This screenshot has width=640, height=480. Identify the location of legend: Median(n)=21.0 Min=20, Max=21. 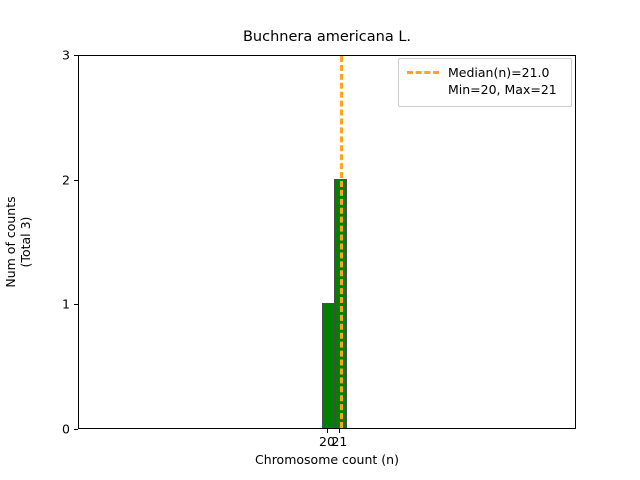
(485, 82).